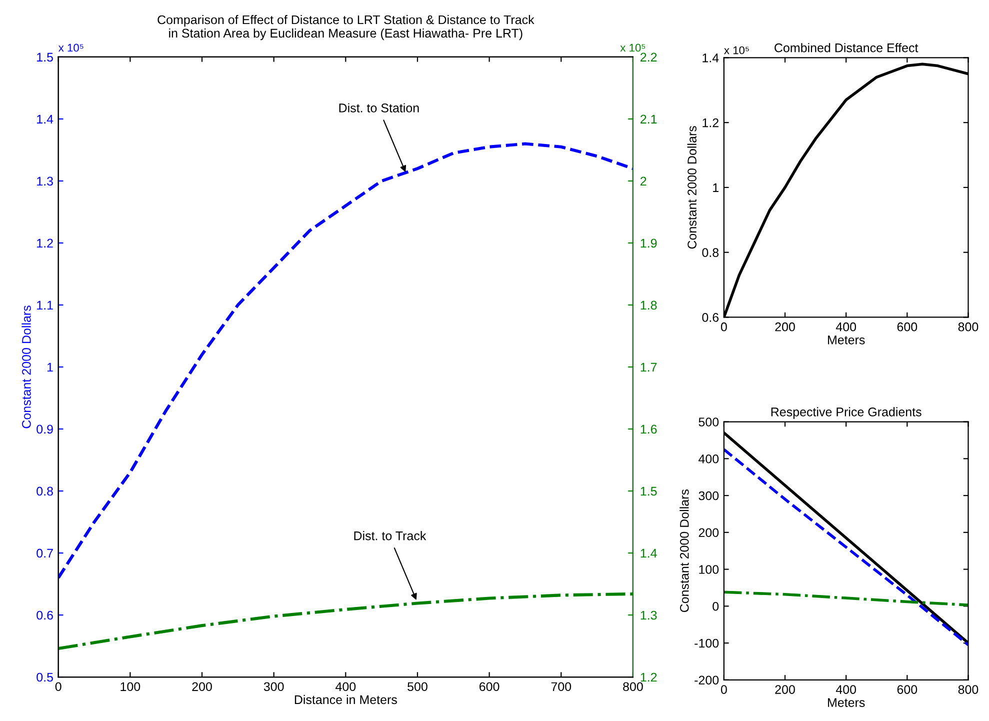 This screenshot has height=721, width=989. I want to click on x-axis-title: Distance in Meters, so click(345, 699).